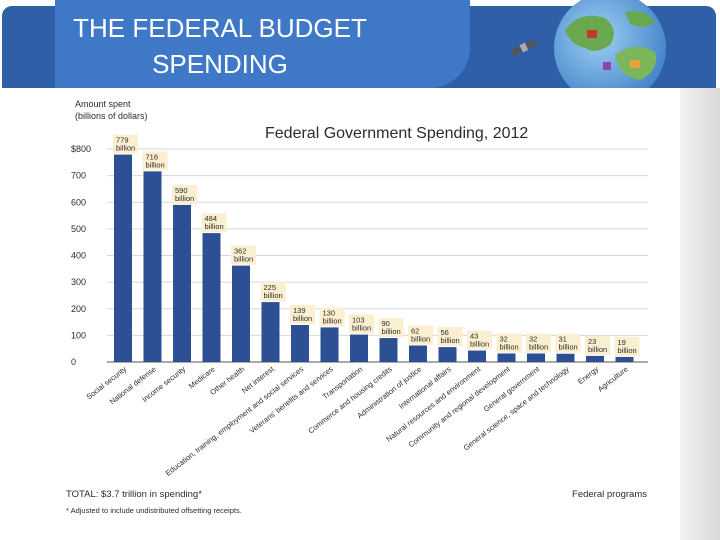 Image resolution: width=720 pixels, height=540 pixels. Describe the element at coordinates (445, 332) in the screenshot. I see `data-label: 56` at that location.